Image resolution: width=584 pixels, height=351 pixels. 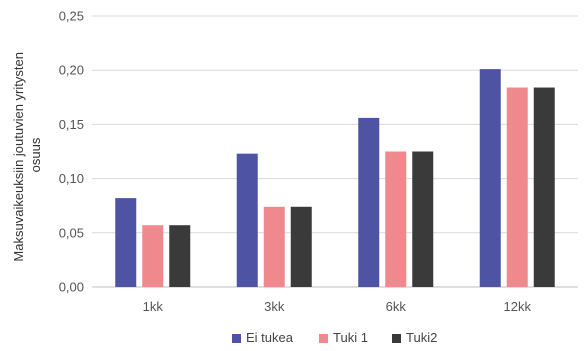 I want to click on y-tick-labels: 0,00 0,05 0,10 0,15 0,20 0,25, so click(x=71, y=152).